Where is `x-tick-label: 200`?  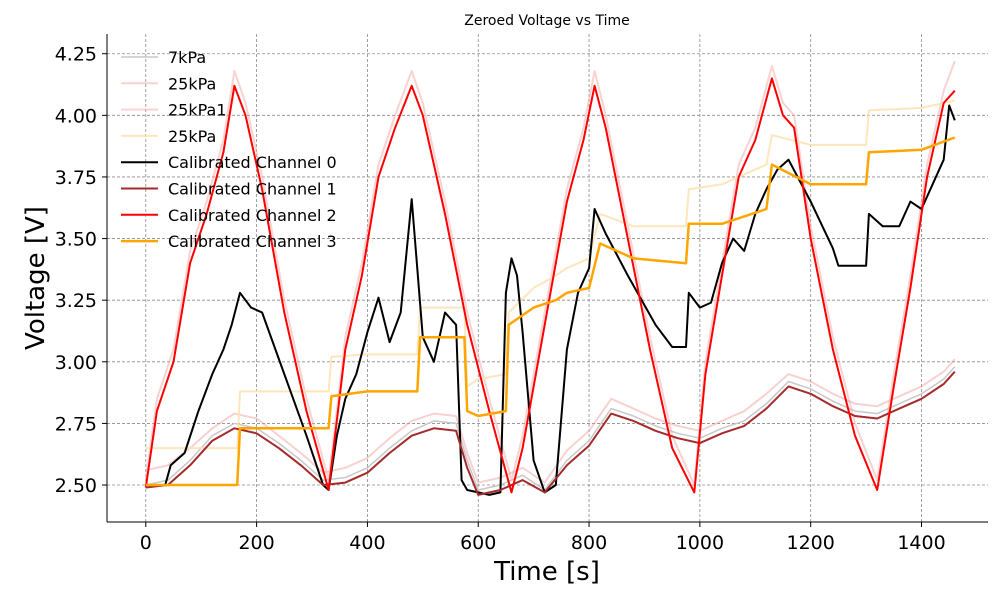
x-tick-label: 200 is located at coordinates (256, 543).